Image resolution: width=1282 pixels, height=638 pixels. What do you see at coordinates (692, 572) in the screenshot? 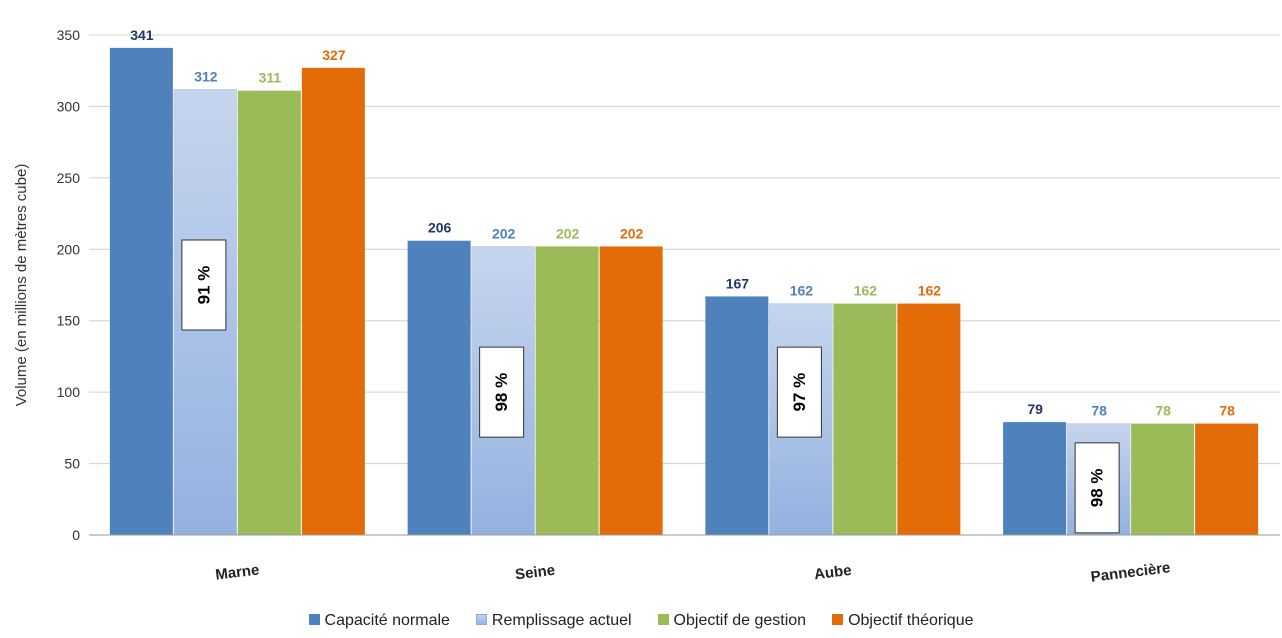
I see `category-labels: Marne Seine Aube Pannecière` at bounding box center [692, 572].